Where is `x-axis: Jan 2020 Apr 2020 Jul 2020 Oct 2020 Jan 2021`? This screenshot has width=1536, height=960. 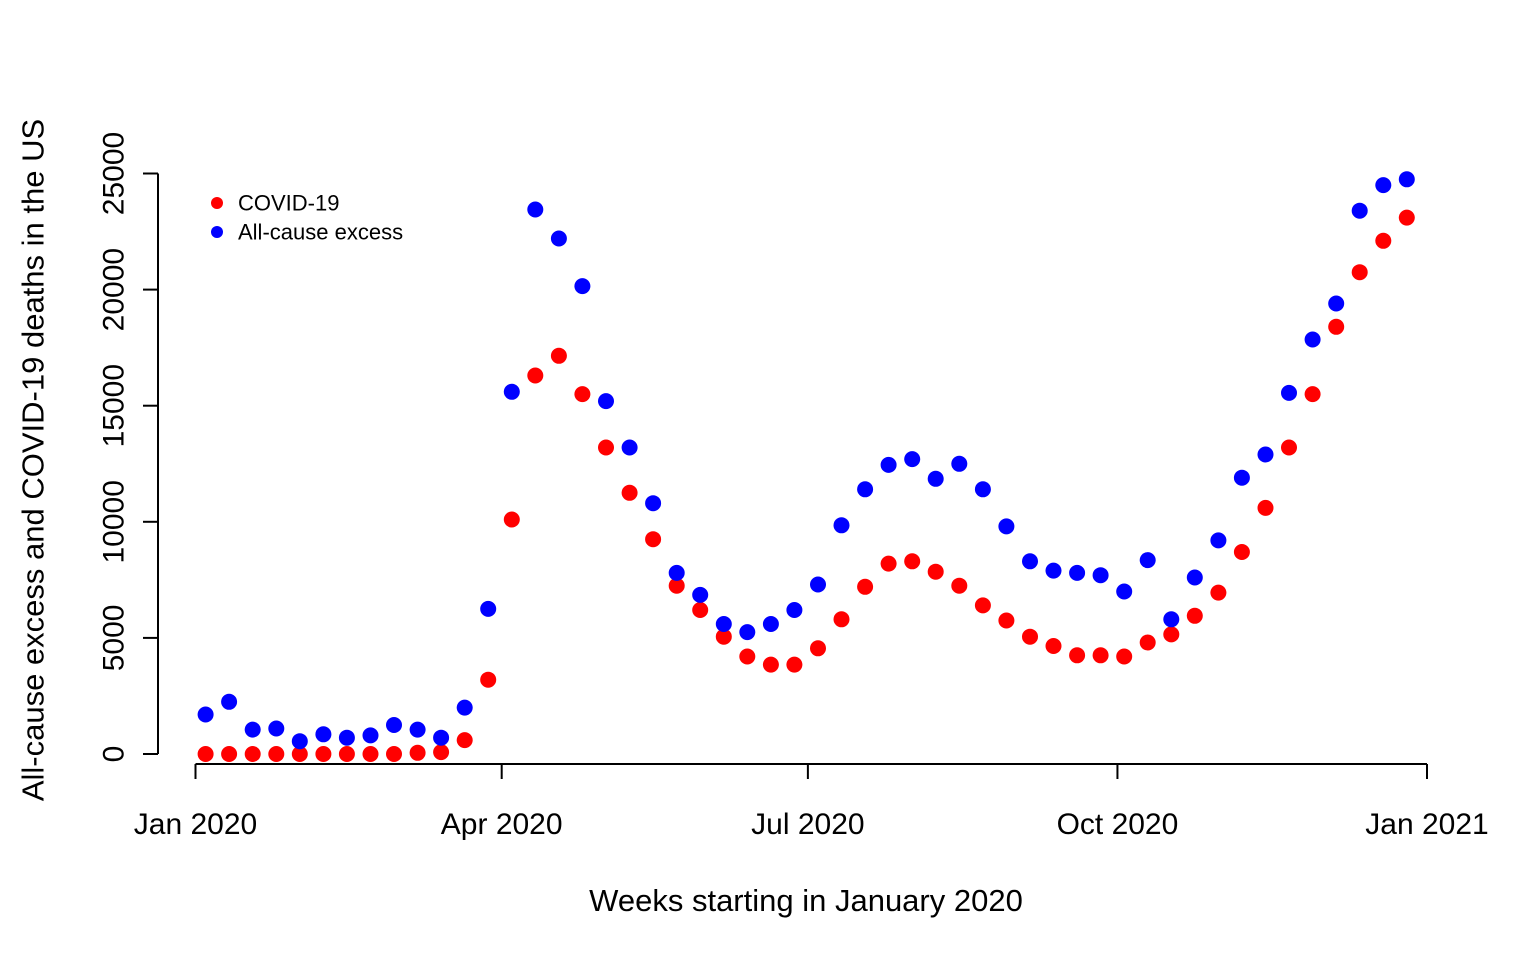 x-axis: Jan 2020 Apr 2020 Jul 2020 Oct 2020 Jan 2021 is located at coordinates (811, 802).